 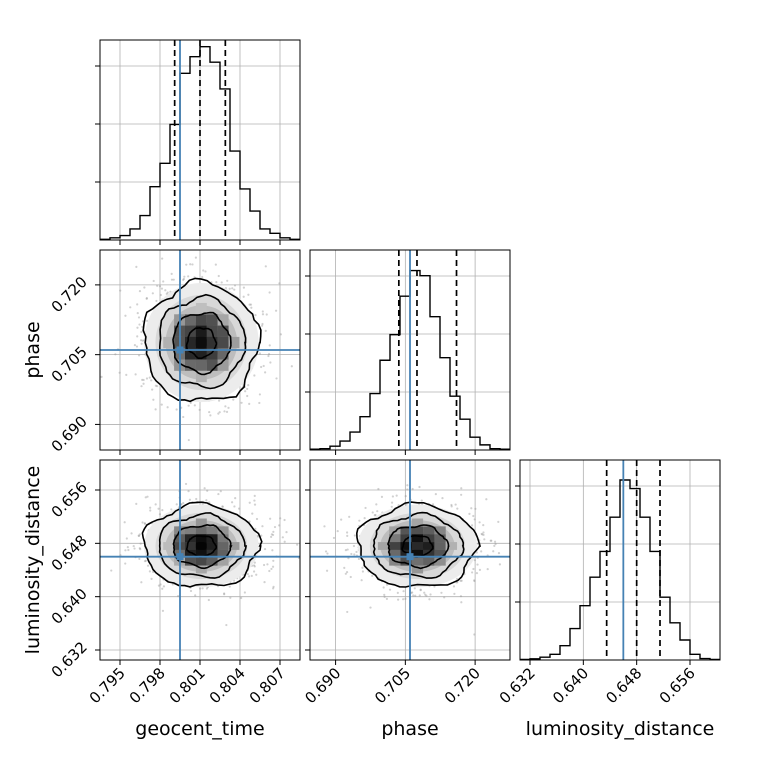 I want to click on x-axis-label-geocent-time: geocent_time, so click(x=199, y=729).